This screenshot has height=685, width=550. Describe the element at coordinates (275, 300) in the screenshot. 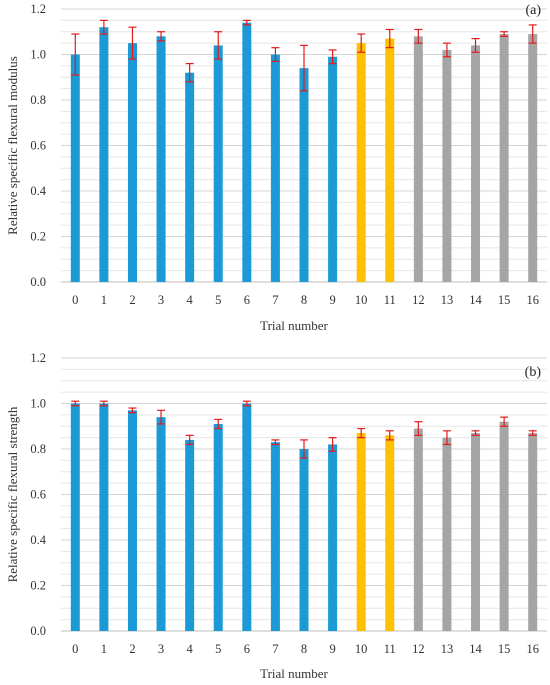

I see `x-tick-label: 7` at that location.